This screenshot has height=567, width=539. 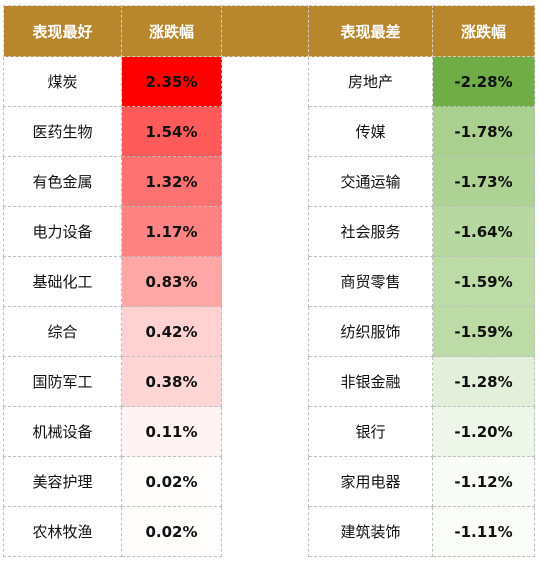 I want to click on best-sector-name: 电力设备, so click(x=62, y=231).